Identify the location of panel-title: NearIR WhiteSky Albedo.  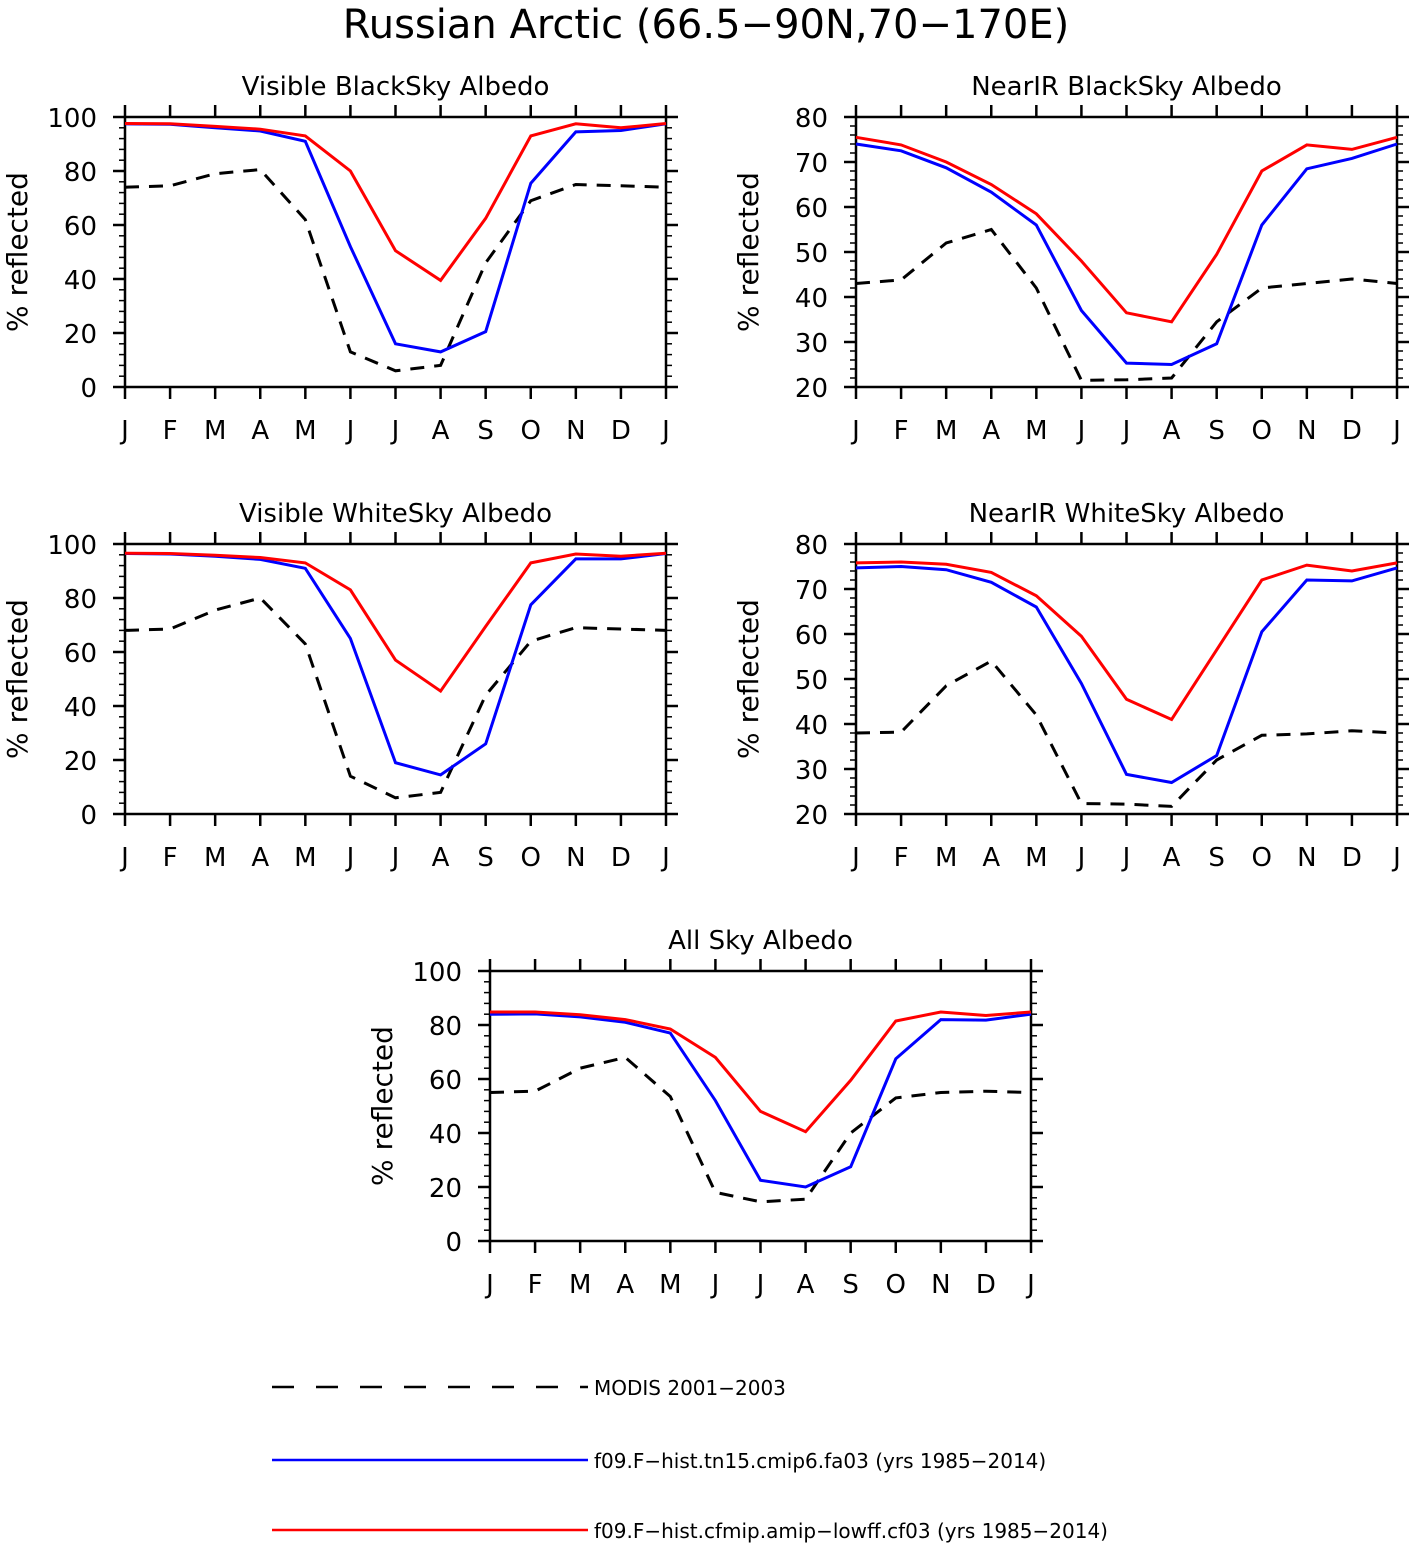
(1127, 514).